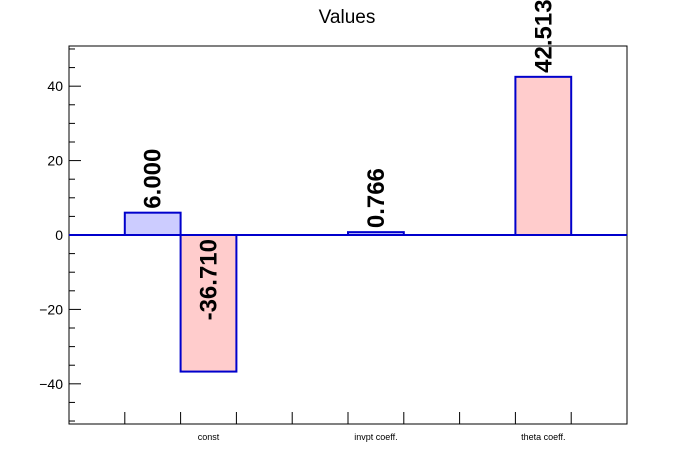  What do you see at coordinates (347, 17) in the screenshot?
I see `chart-title: Values` at bounding box center [347, 17].